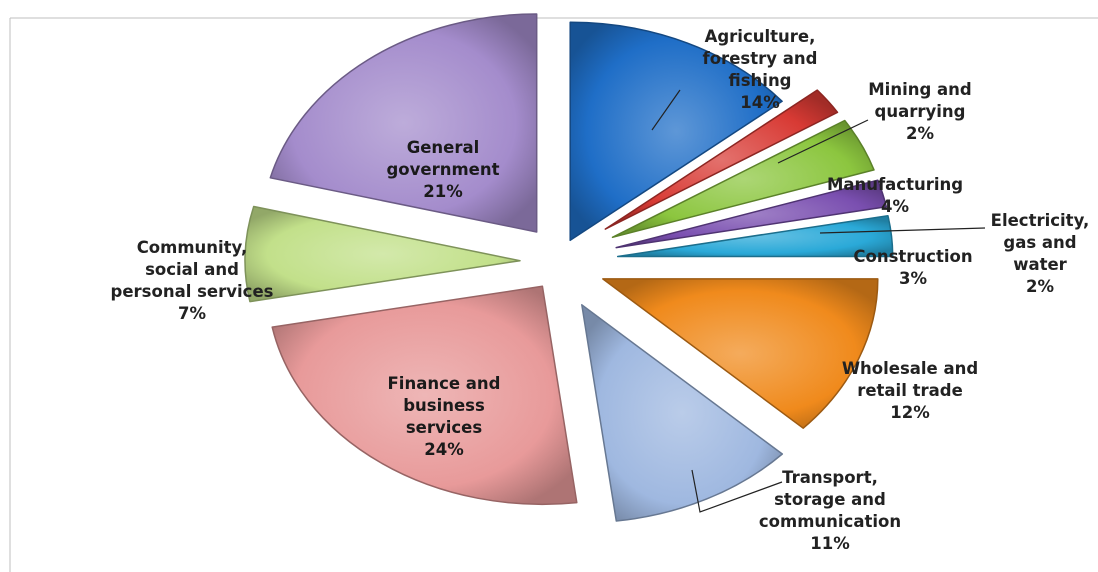  What do you see at coordinates (1039, 242) in the screenshot?
I see `data-label-text: gas and` at bounding box center [1039, 242].